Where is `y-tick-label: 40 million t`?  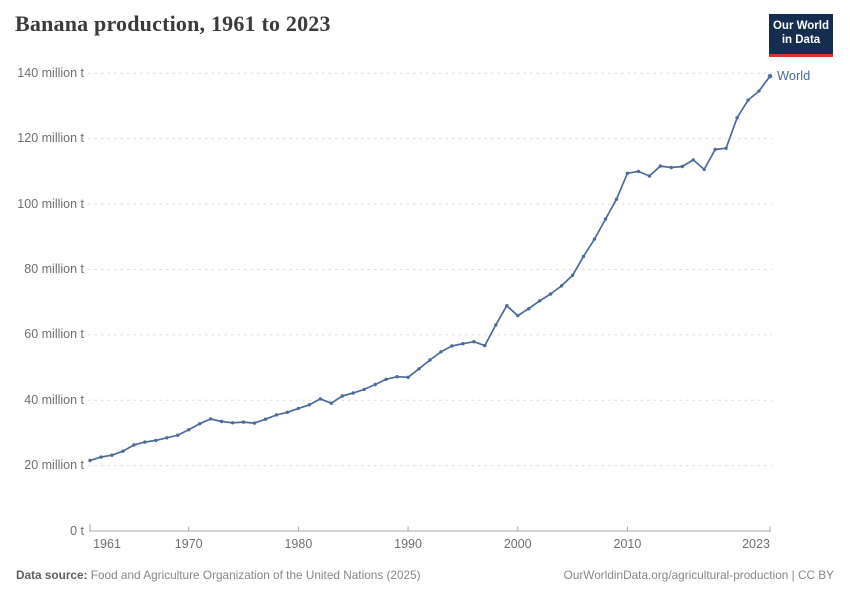 y-tick-label: 40 million t is located at coordinates (54, 399).